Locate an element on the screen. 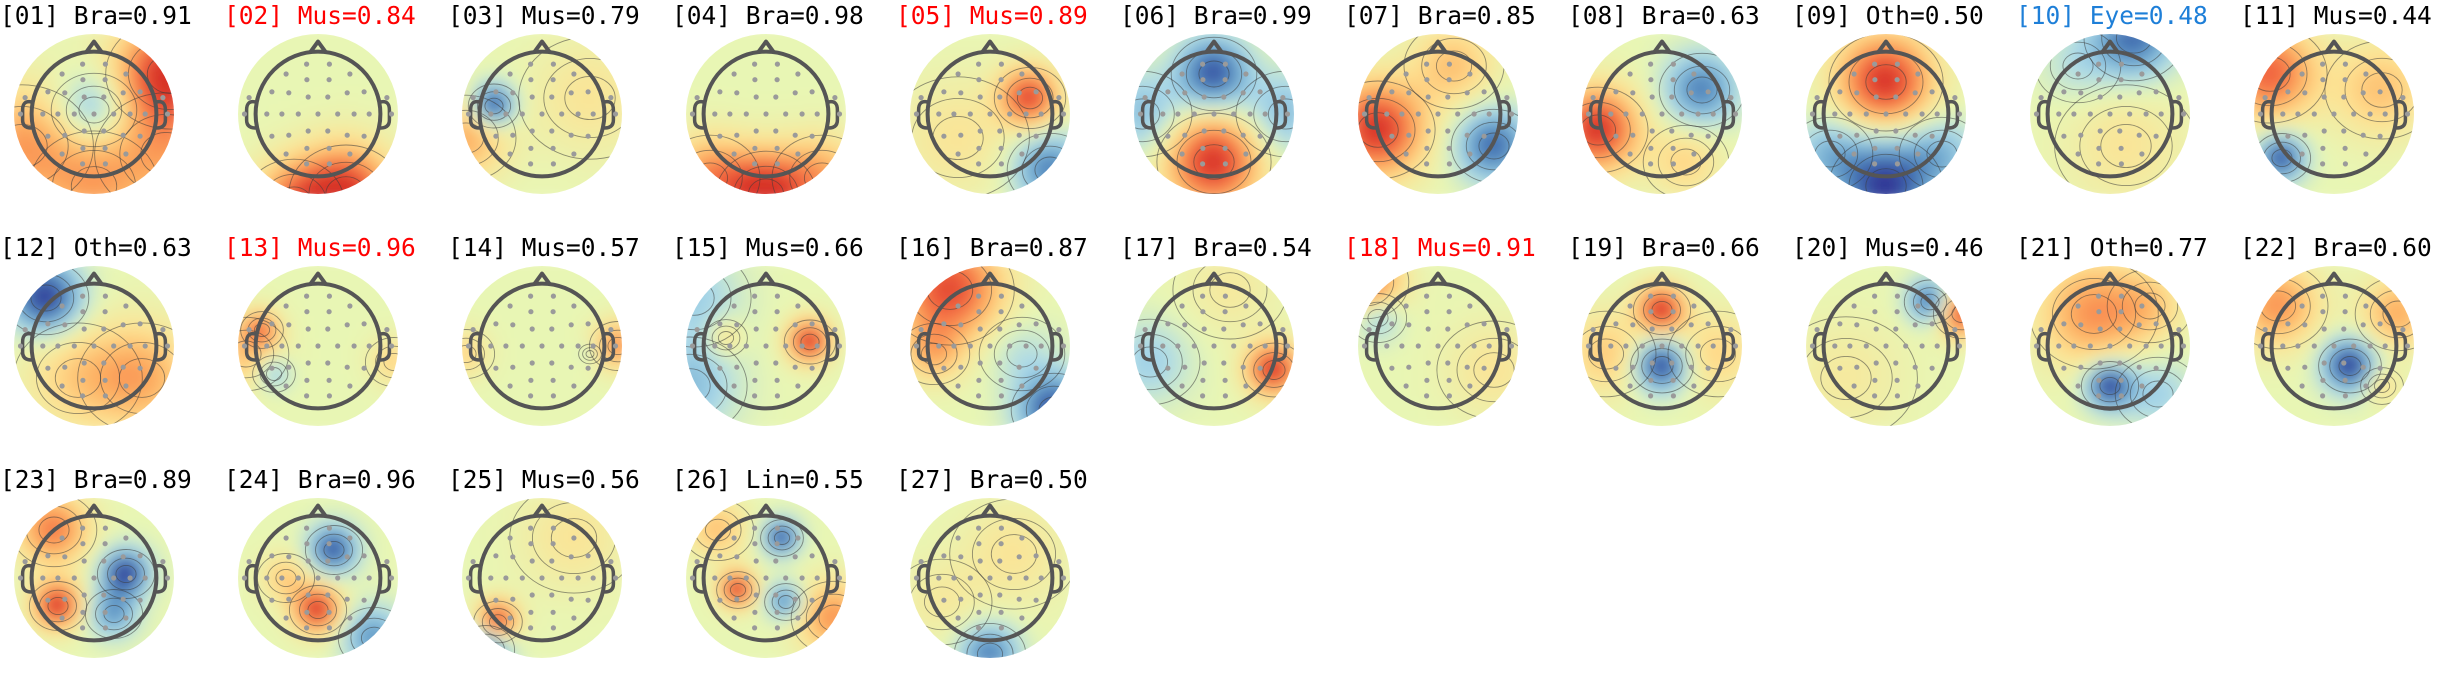 Image resolution: width=2438 pixels, height=696 pixels. component-20: [20] Mus=0.46 is located at coordinates (1904, 348).